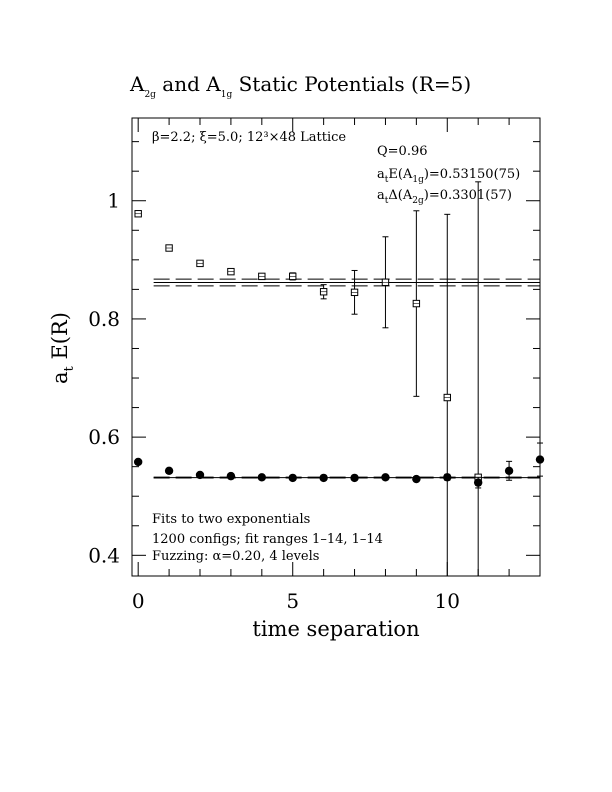 The height and width of the screenshot is (792, 612). I want to click on x-tick-label: 0, so click(138, 601).